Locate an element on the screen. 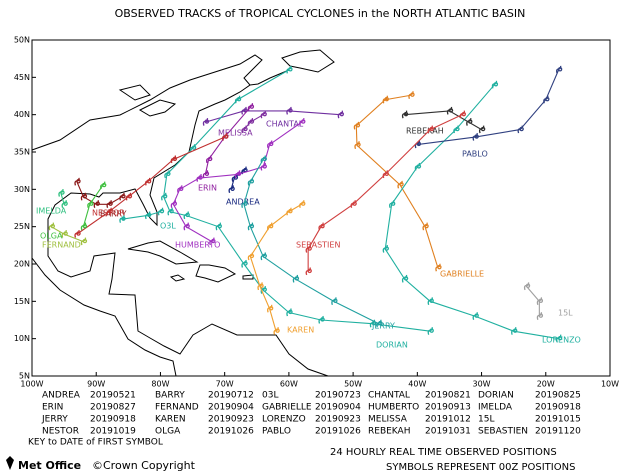  key-name: ERIN is located at coordinates (52, 408).